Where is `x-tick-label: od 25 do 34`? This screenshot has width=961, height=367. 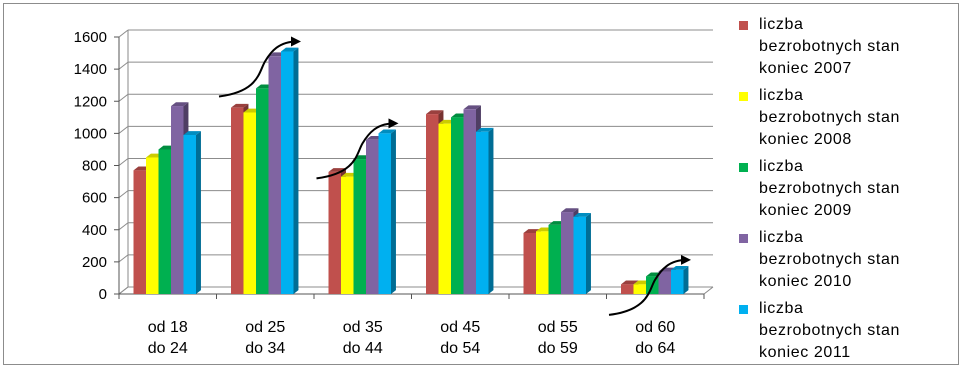
x-tick-label: od 25 do 34 is located at coordinates (265, 338).